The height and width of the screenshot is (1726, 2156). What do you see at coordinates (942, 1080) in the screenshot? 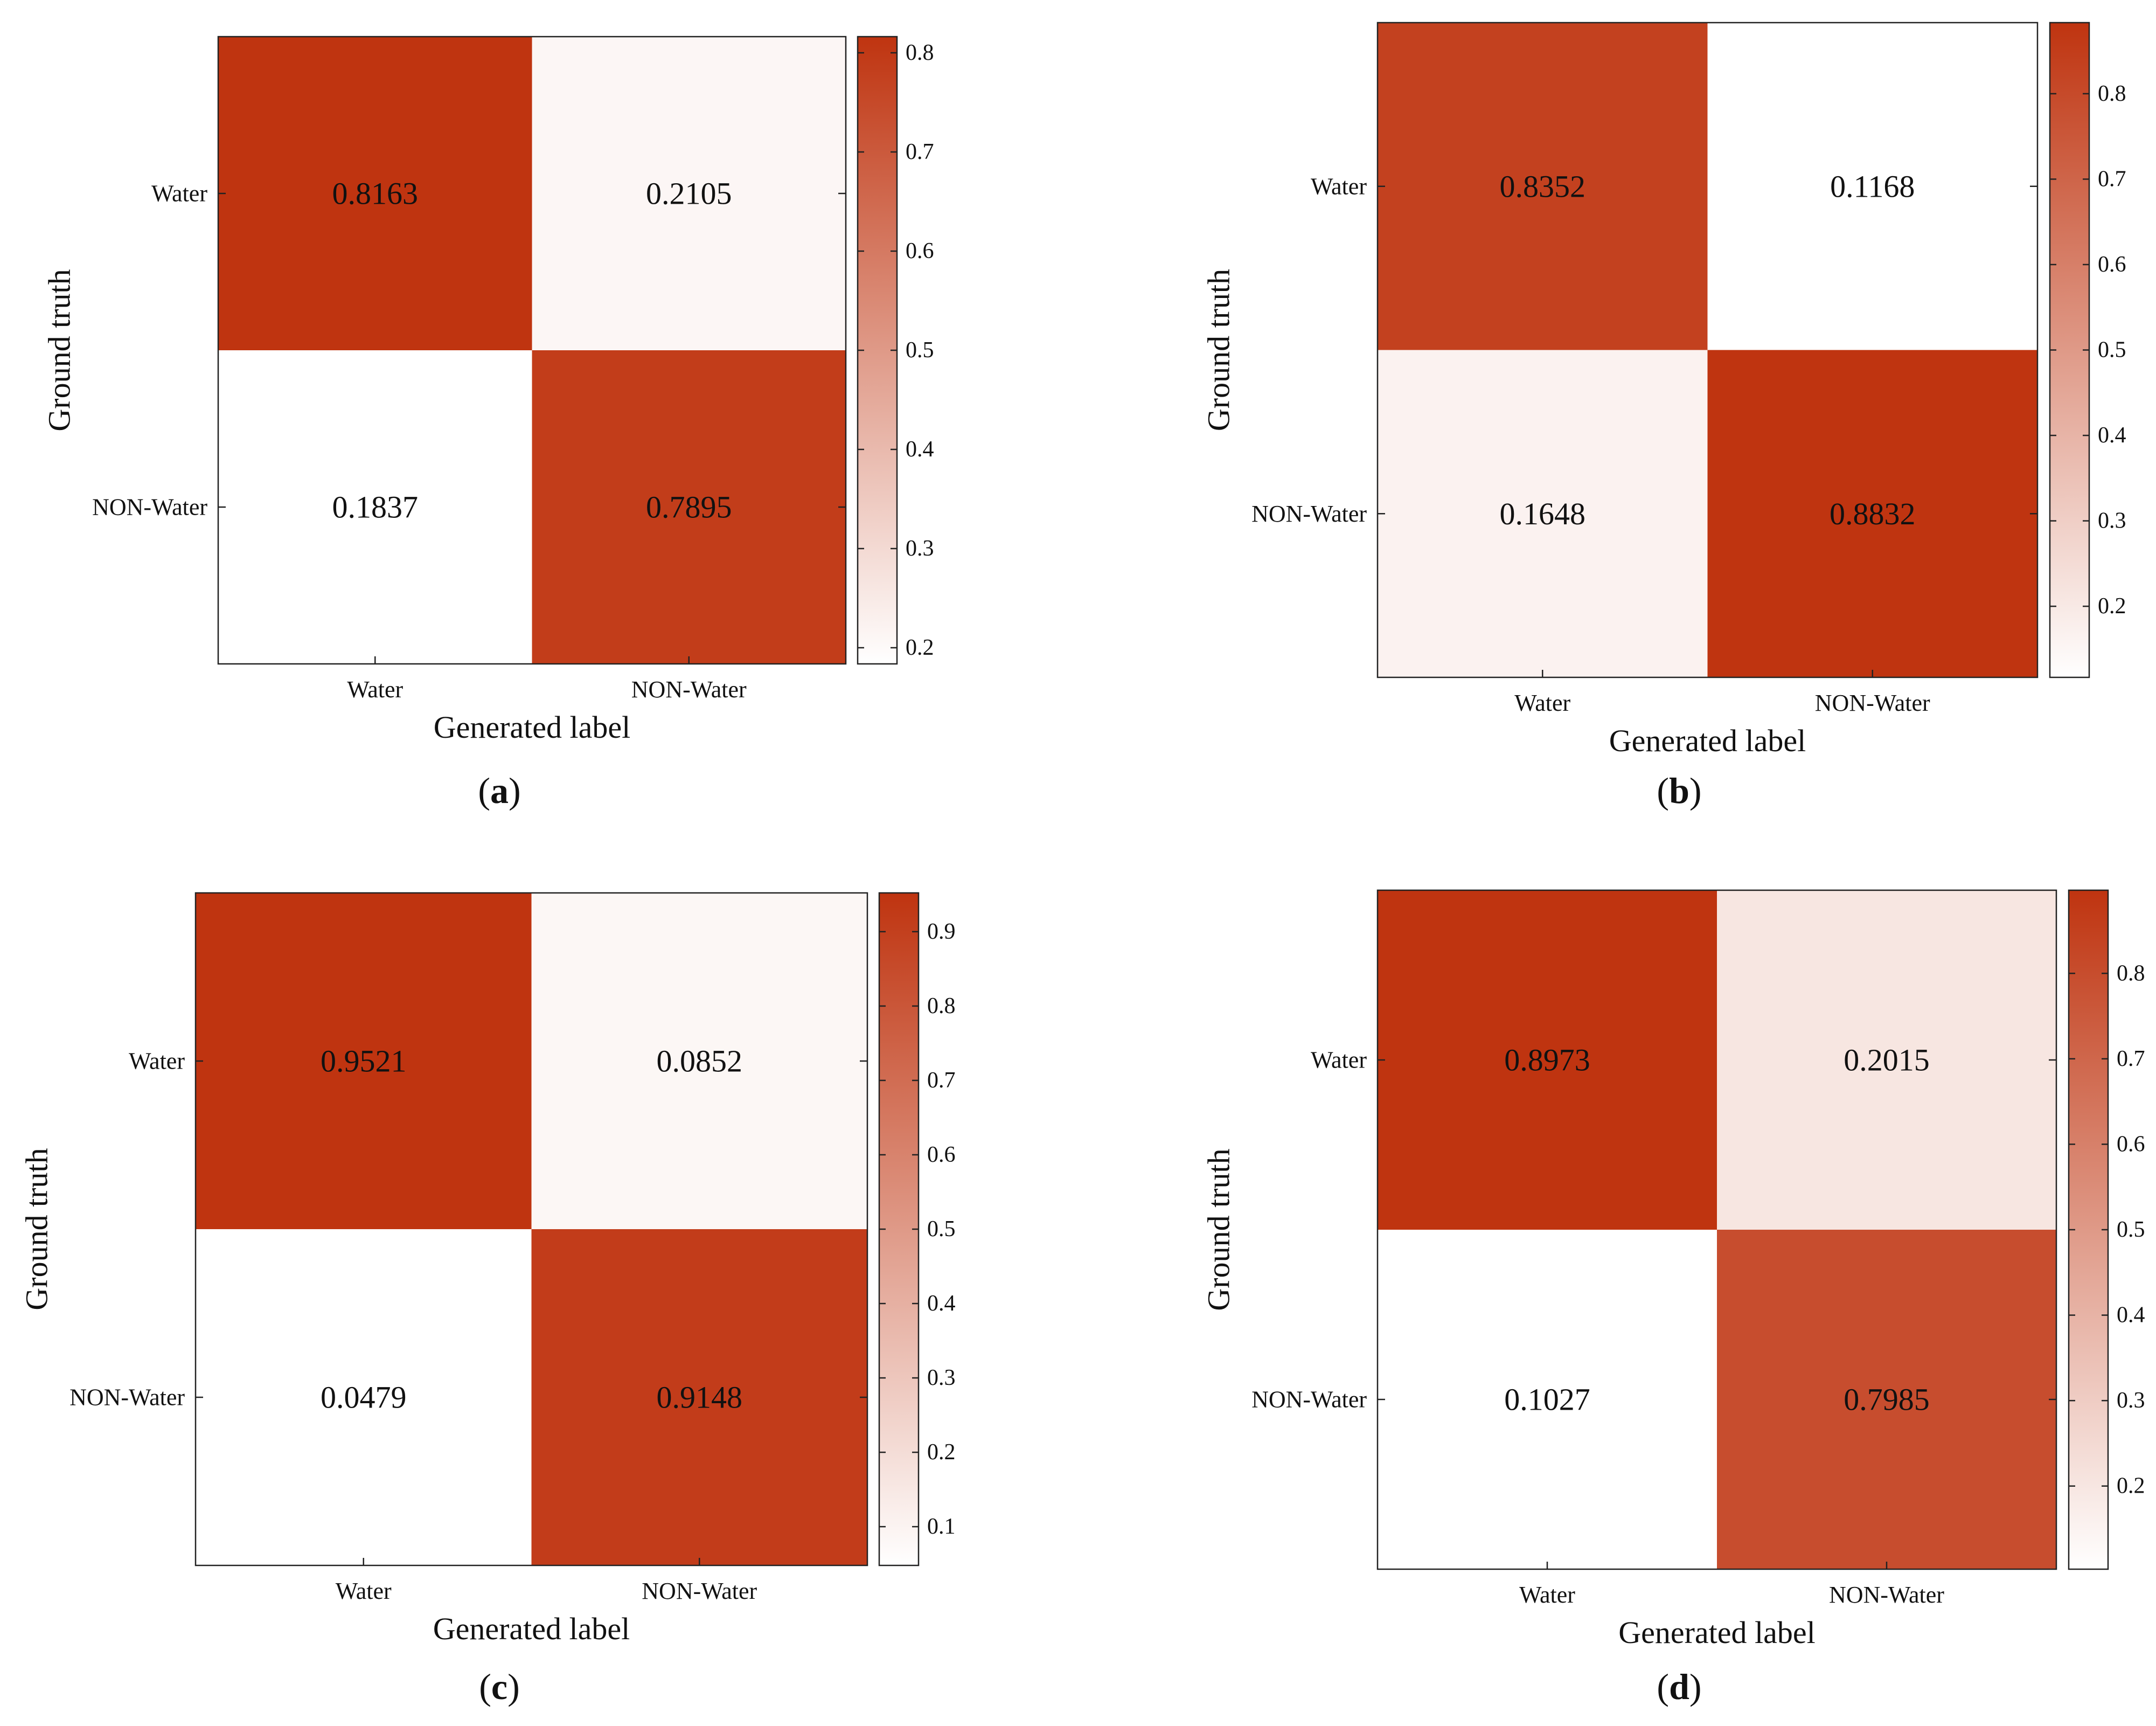
I see `colorbar-tick-label-c-6: 0.7` at bounding box center [942, 1080].